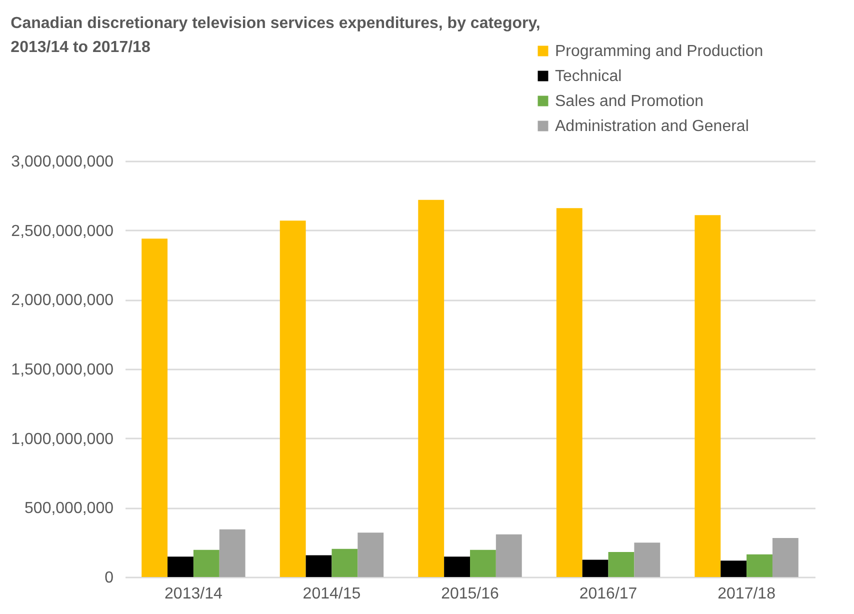  What do you see at coordinates (193, 594) in the screenshot?
I see `x-tick-label: 2013/14` at bounding box center [193, 594].